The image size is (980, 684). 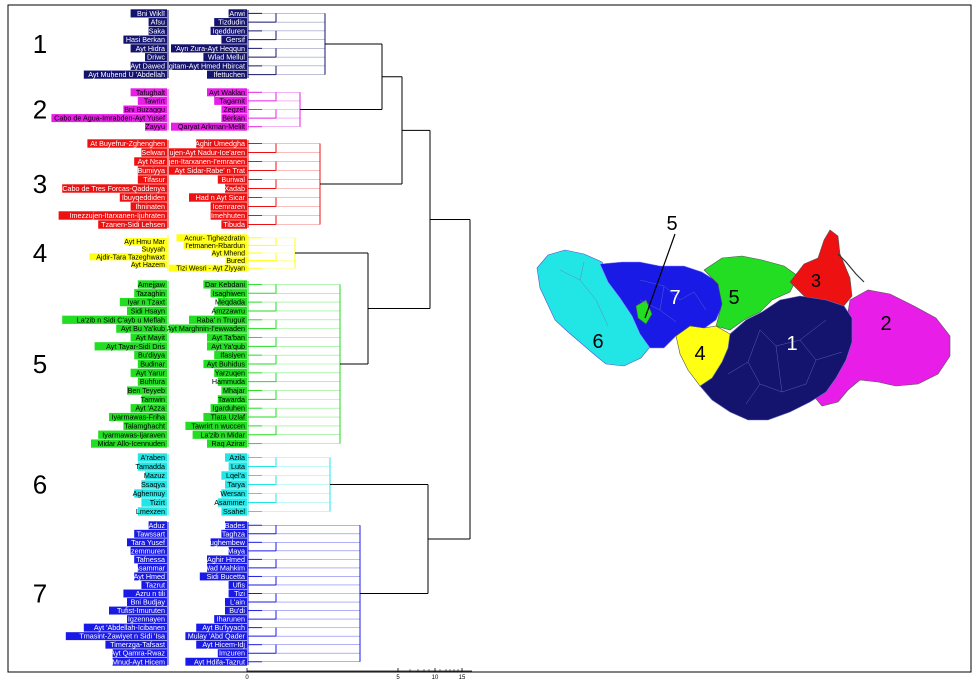 I want to click on group-number: 2, so click(x=40, y=110).